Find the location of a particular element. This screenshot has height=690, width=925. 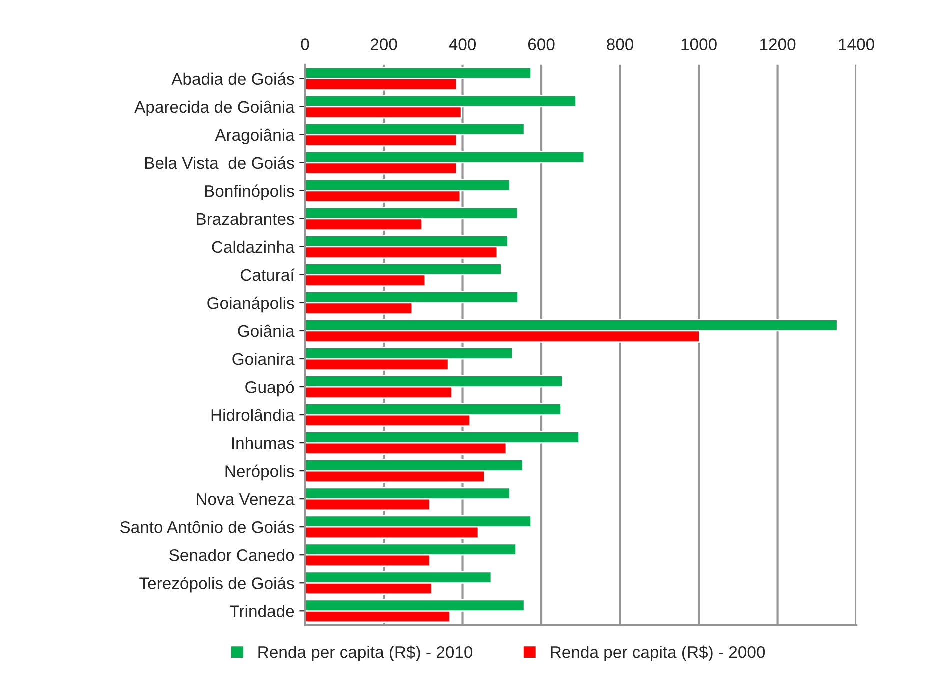

y-tick-label: Abadia de Goiás is located at coordinates (233, 79).